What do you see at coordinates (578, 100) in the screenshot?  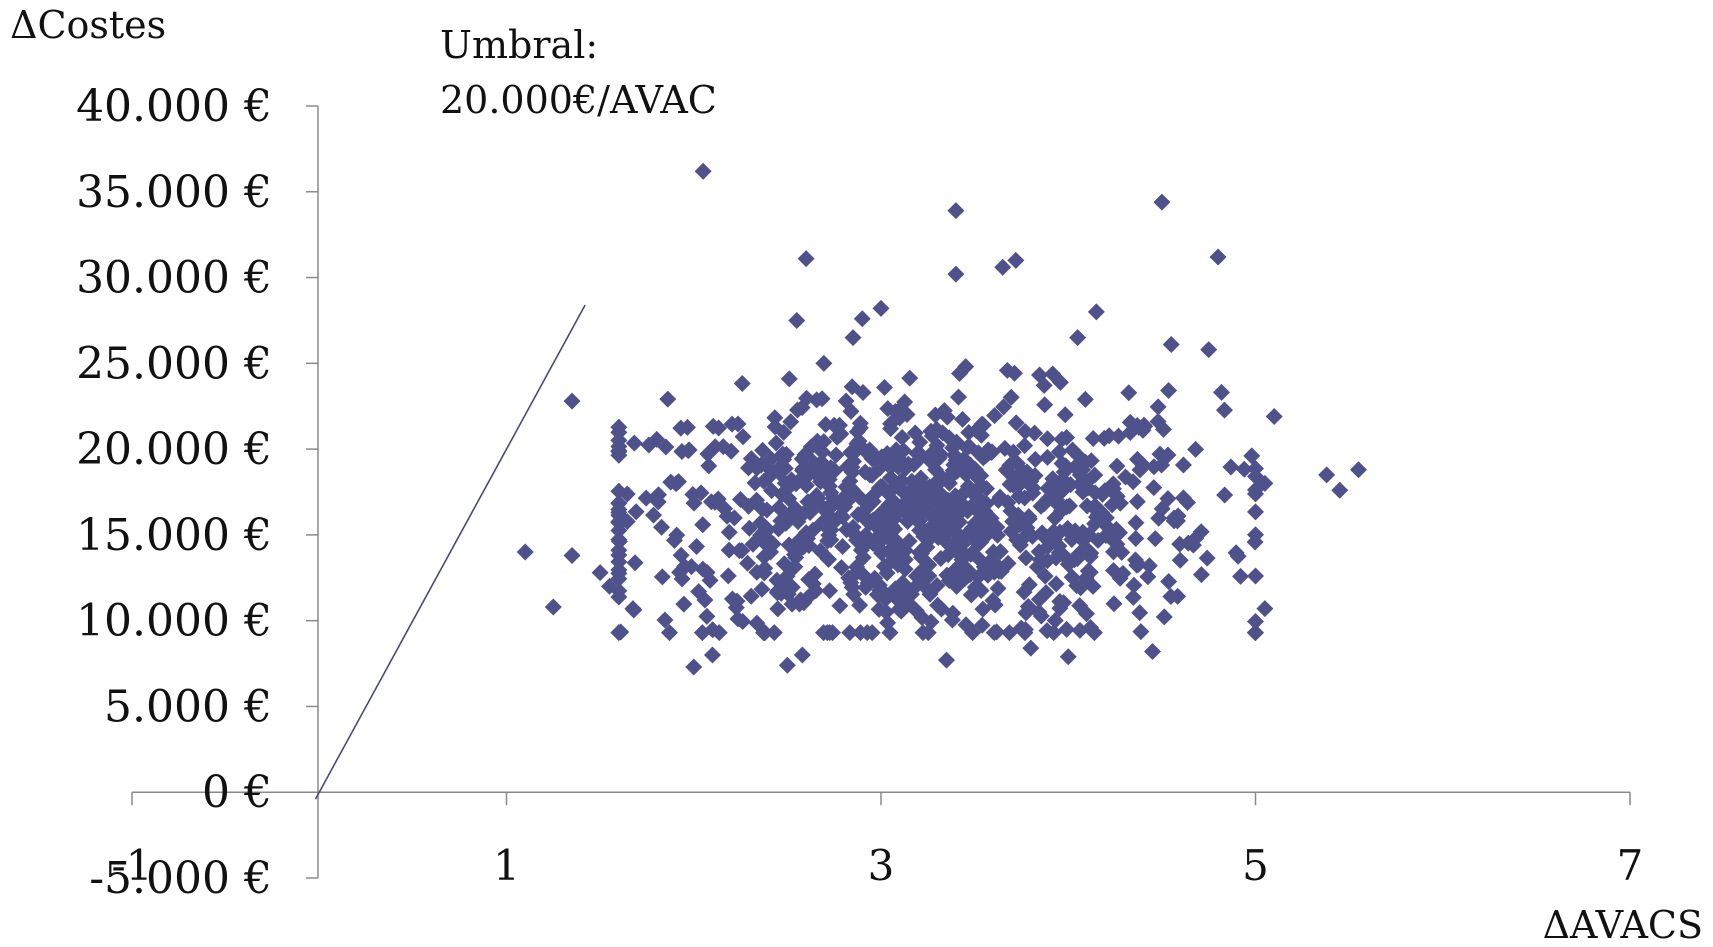 I see `threshold-label-line2: 20.000€/AVAC` at bounding box center [578, 100].